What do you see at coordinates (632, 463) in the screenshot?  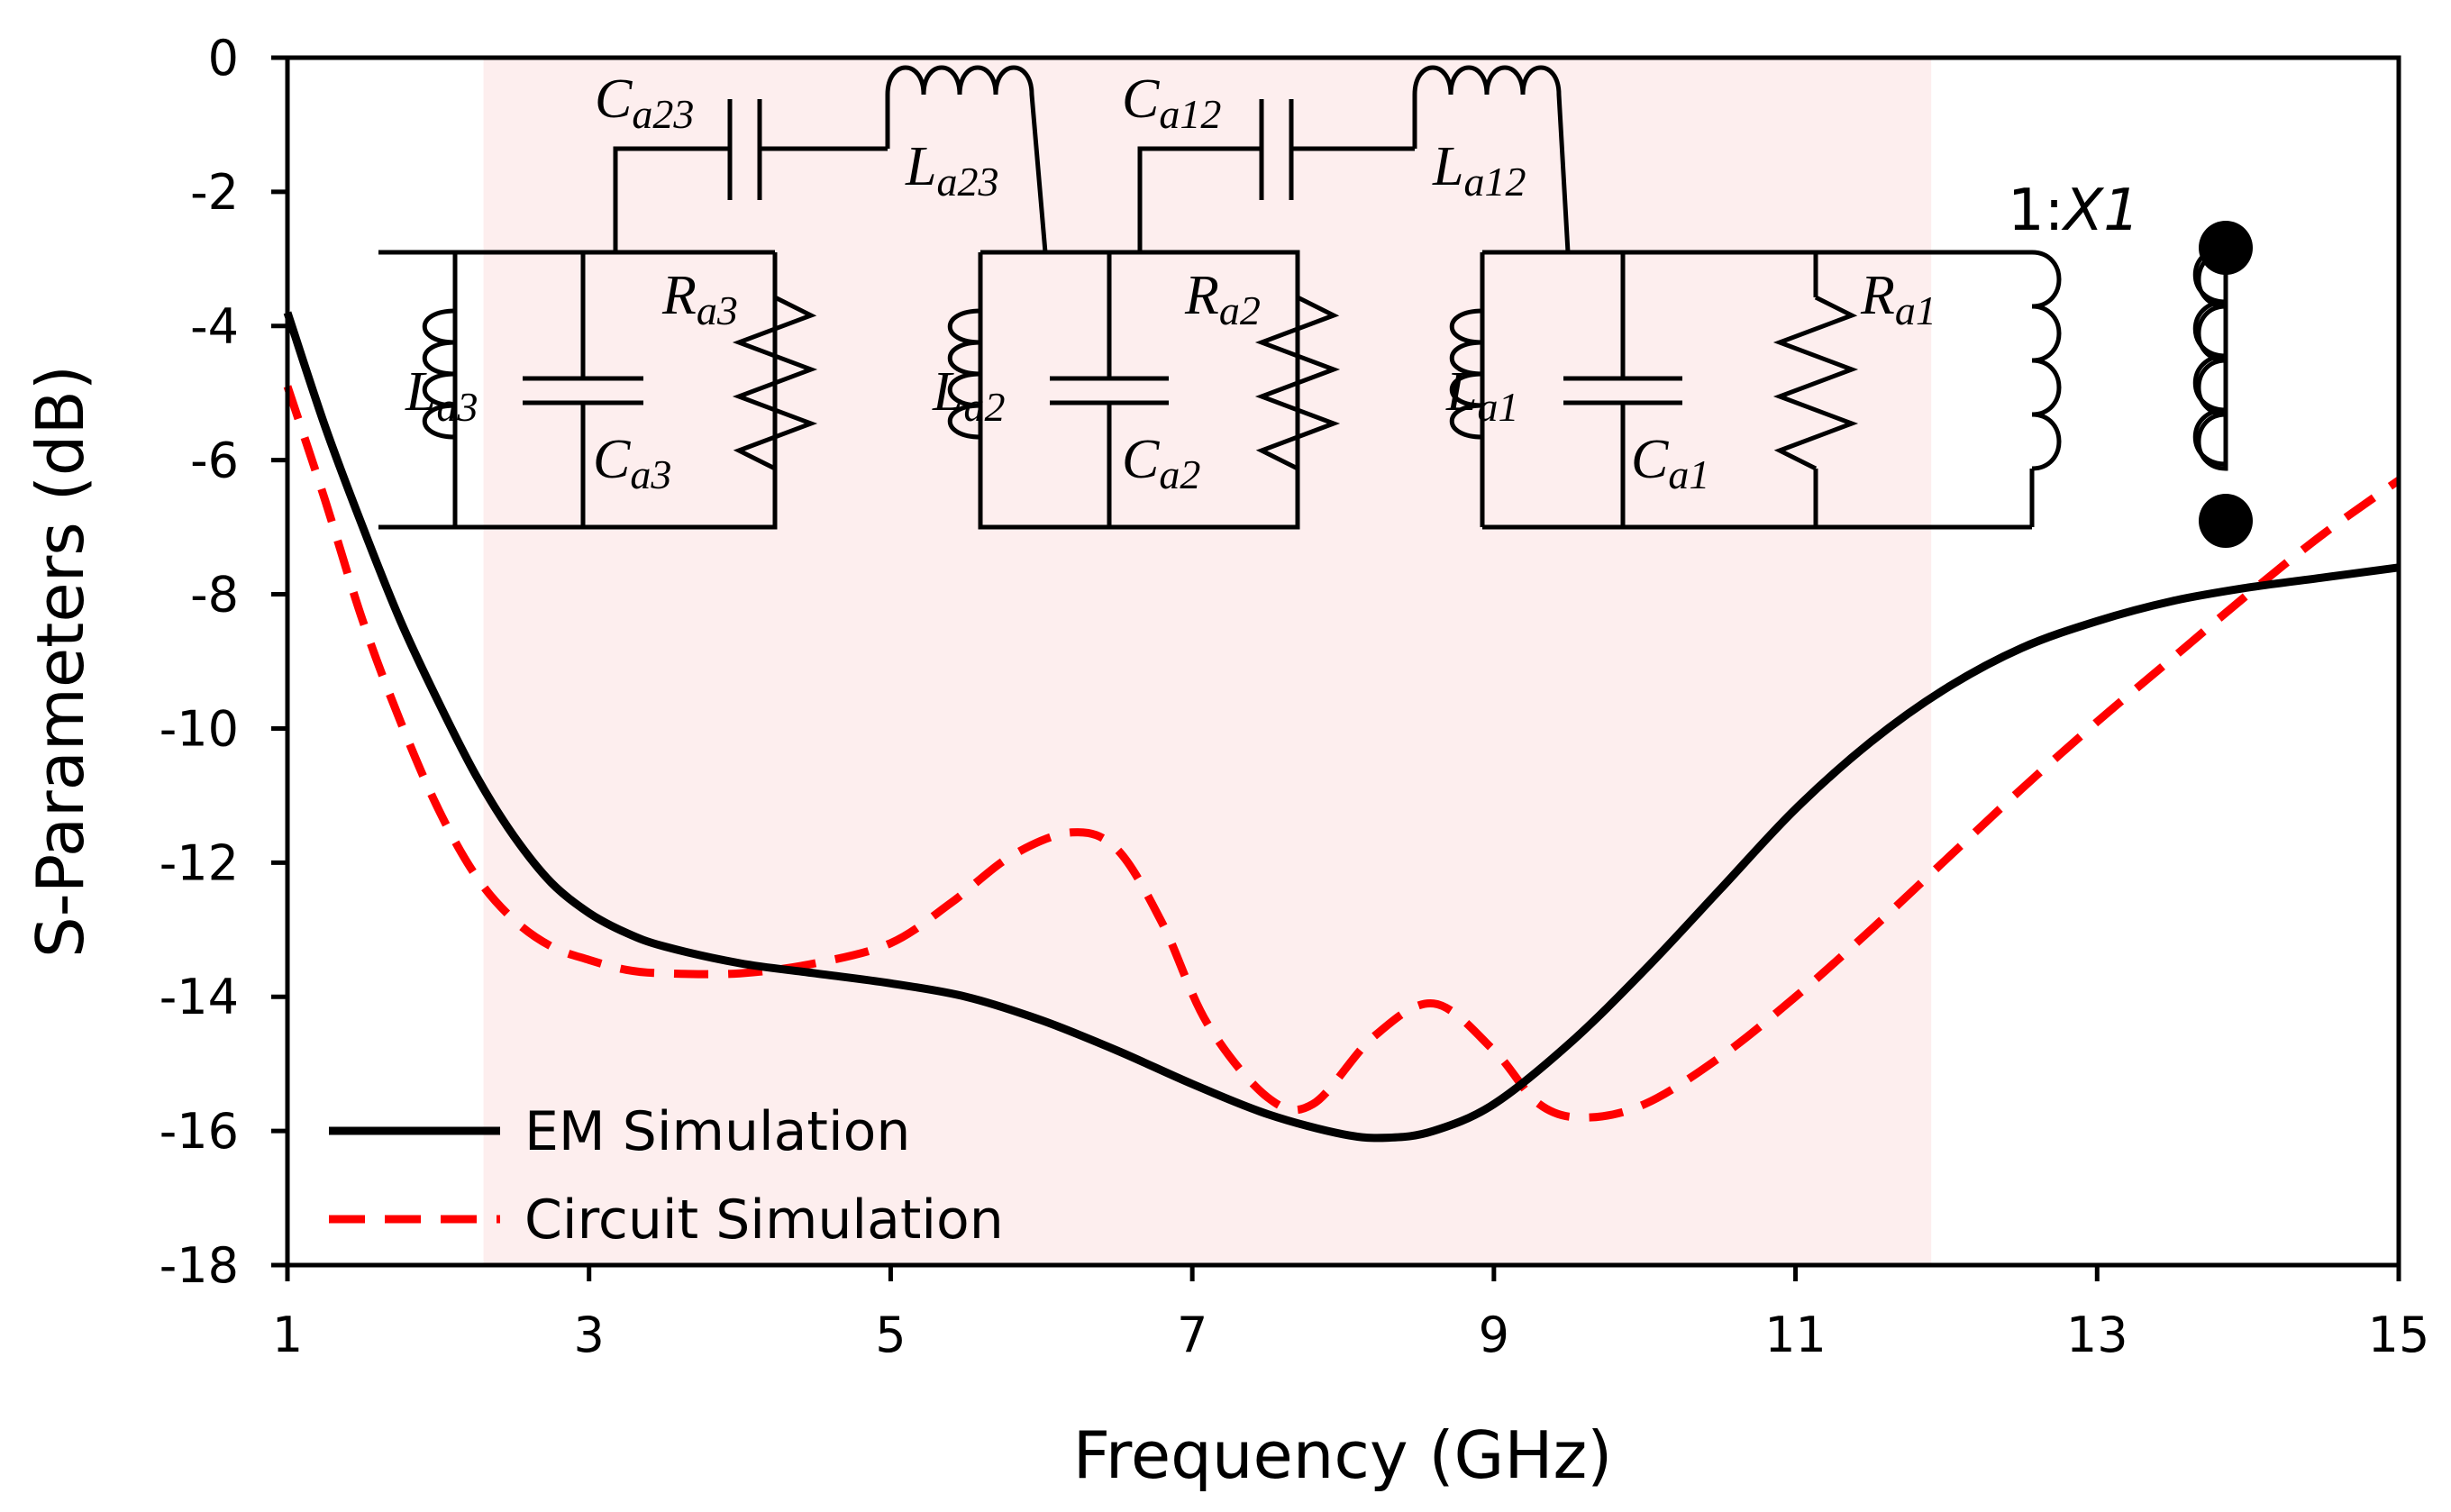 I see `label-ca3: Ca3` at bounding box center [632, 463].